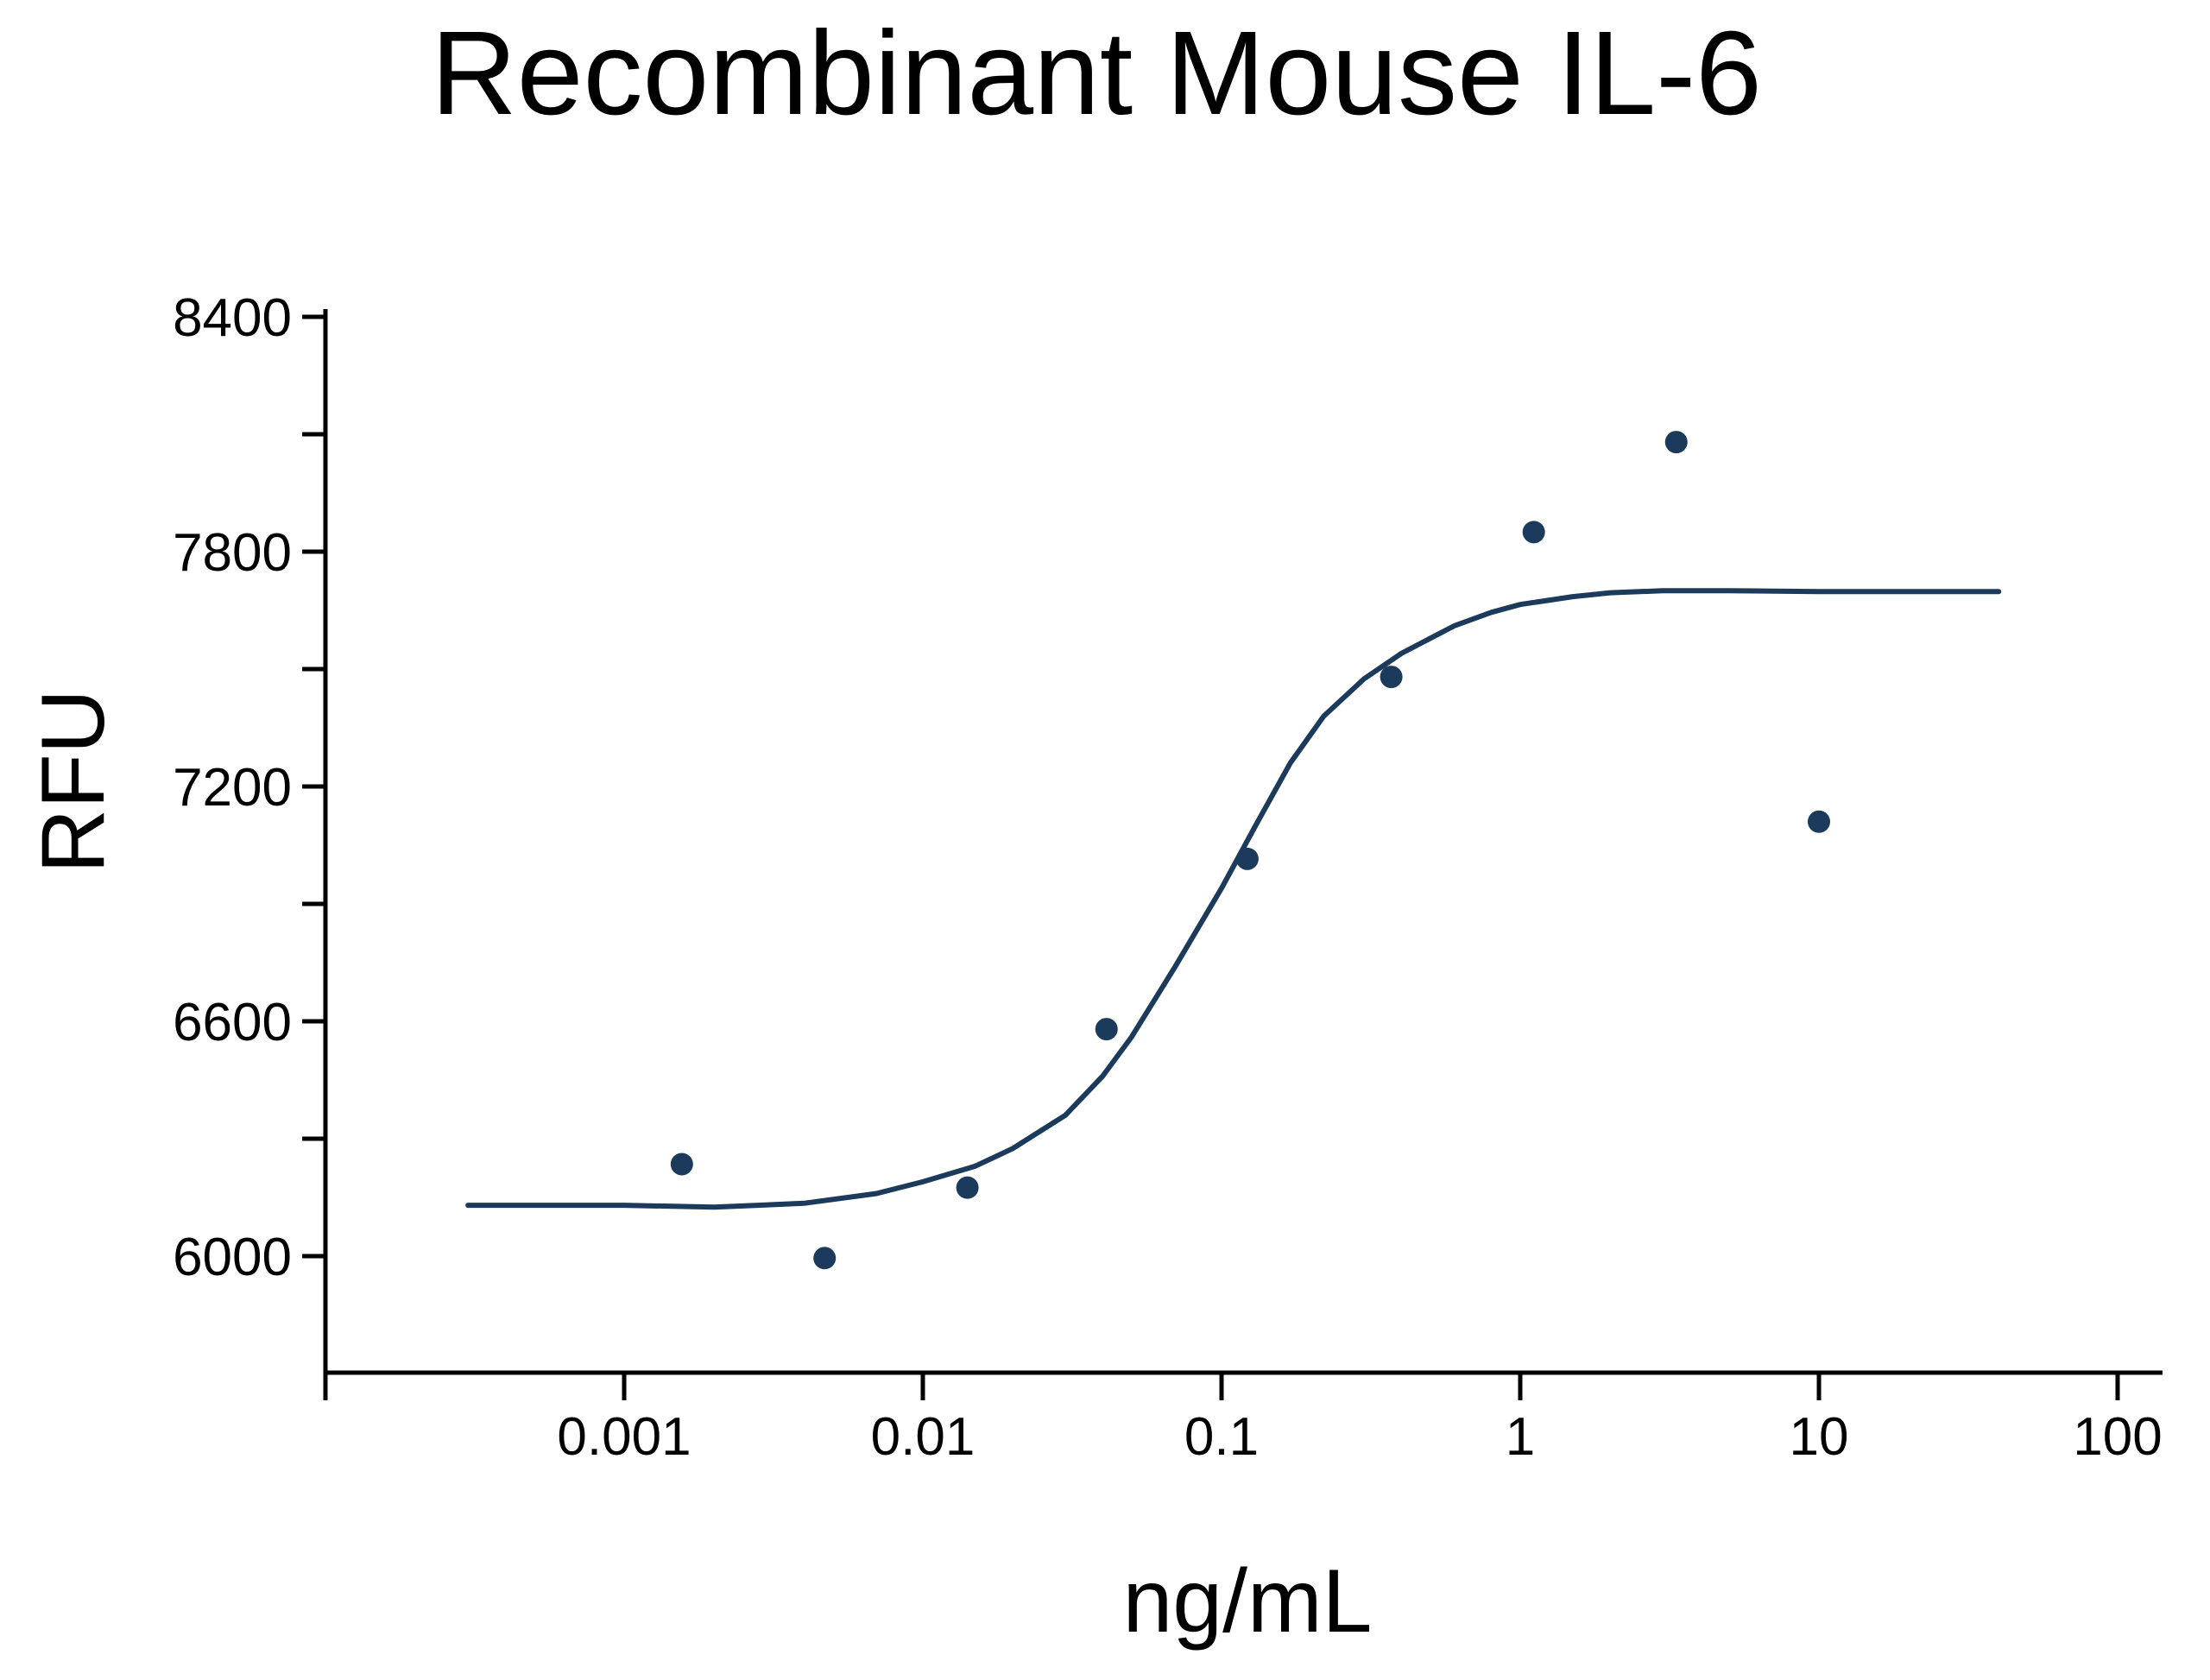 The width and height of the screenshot is (2210, 1680). What do you see at coordinates (923, 1437) in the screenshot?
I see `x-tick-label: 0.01` at bounding box center [923, 1437].